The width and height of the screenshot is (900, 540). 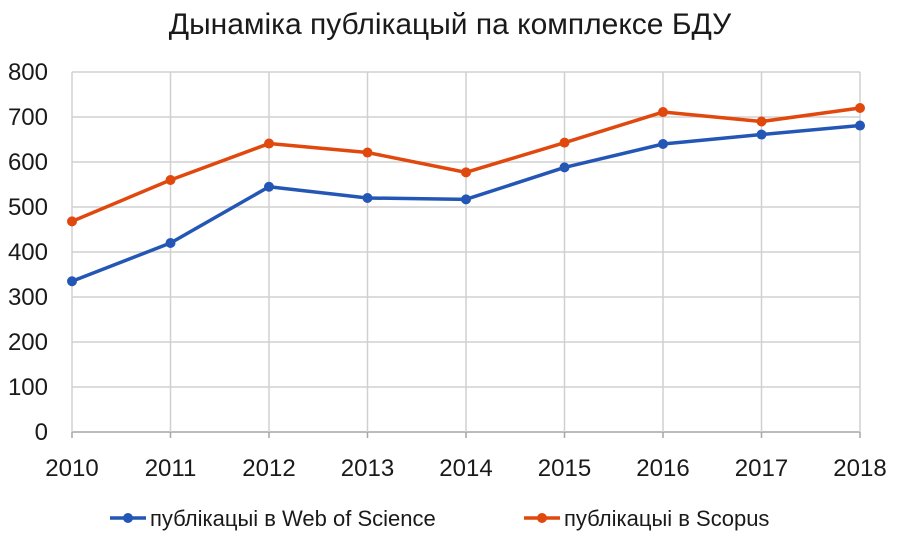 What do you see at coordinates (450, 24) in the screenshot?
I see `chart-title: Дынаміка публікацый па комплексе БДУ` at bounding box center [450, 24].